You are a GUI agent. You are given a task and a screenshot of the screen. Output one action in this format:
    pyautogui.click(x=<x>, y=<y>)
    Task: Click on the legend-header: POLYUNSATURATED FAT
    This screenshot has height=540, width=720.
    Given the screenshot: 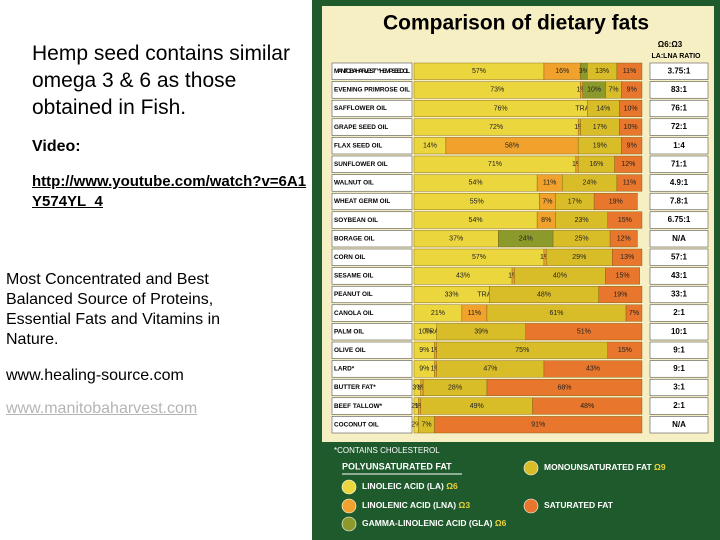 What is the action you would take?
    pyautogui.click(x=397, y=466)
    